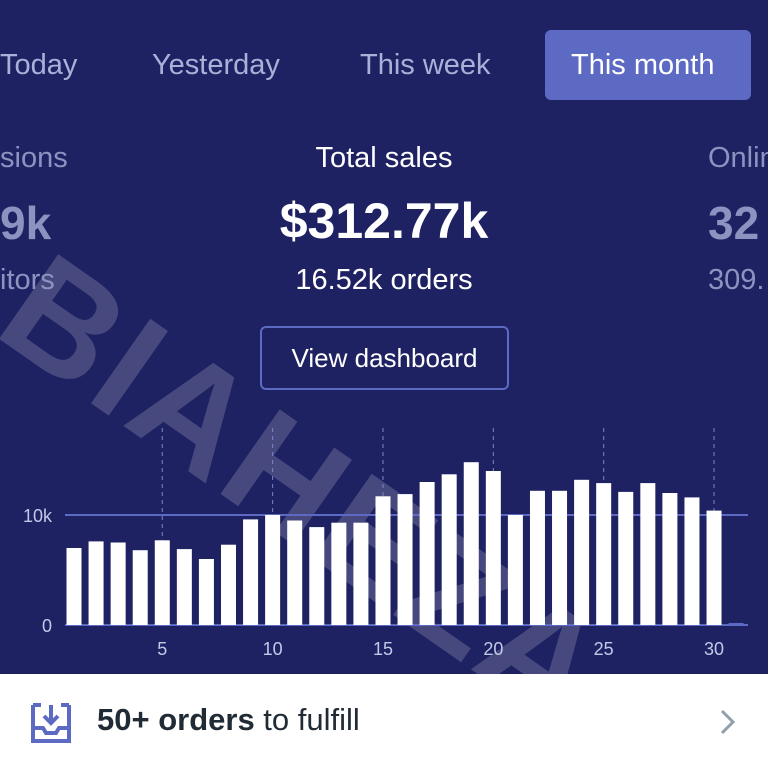 Image resolution: width=768 pixels, height=768 pixels. Describe the element at coordinates (648, 65) in the screenshot. I see `tab-this-month: This month` at that location.